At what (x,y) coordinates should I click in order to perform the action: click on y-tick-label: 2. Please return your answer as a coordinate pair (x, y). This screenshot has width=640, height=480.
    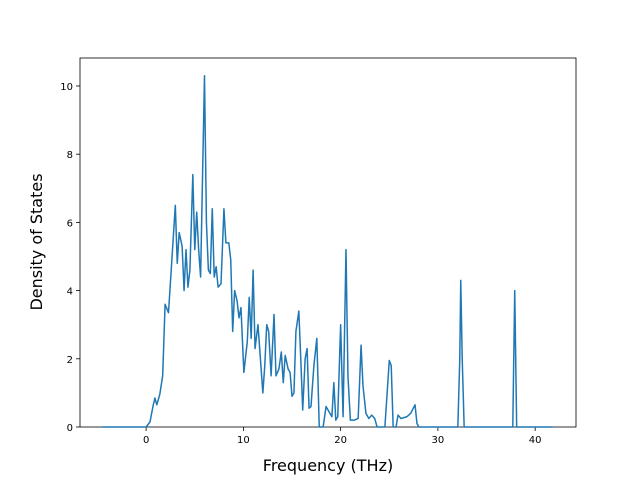
    Looking at the image, I should click on (70, 360).